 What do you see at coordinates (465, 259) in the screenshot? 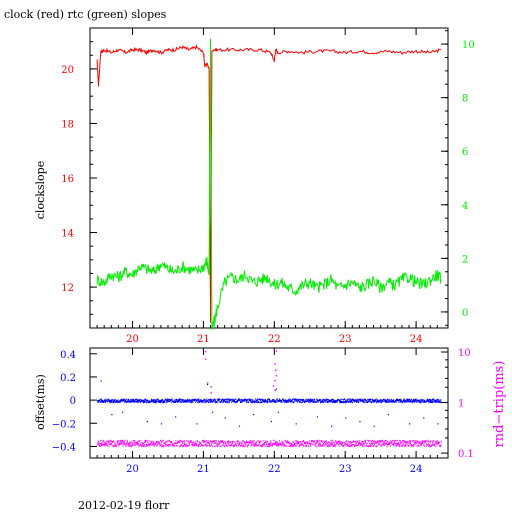
I see `top-y2tick-label: 2` at bounding box center [465, 259].